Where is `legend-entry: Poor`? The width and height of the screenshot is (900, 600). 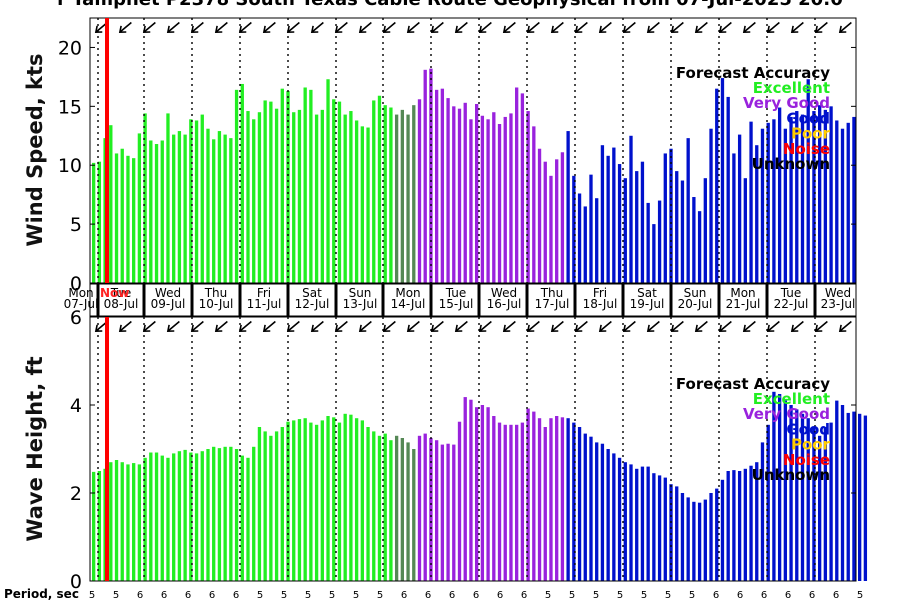 legend-entry: Poor is located at coordinates (811, 134).